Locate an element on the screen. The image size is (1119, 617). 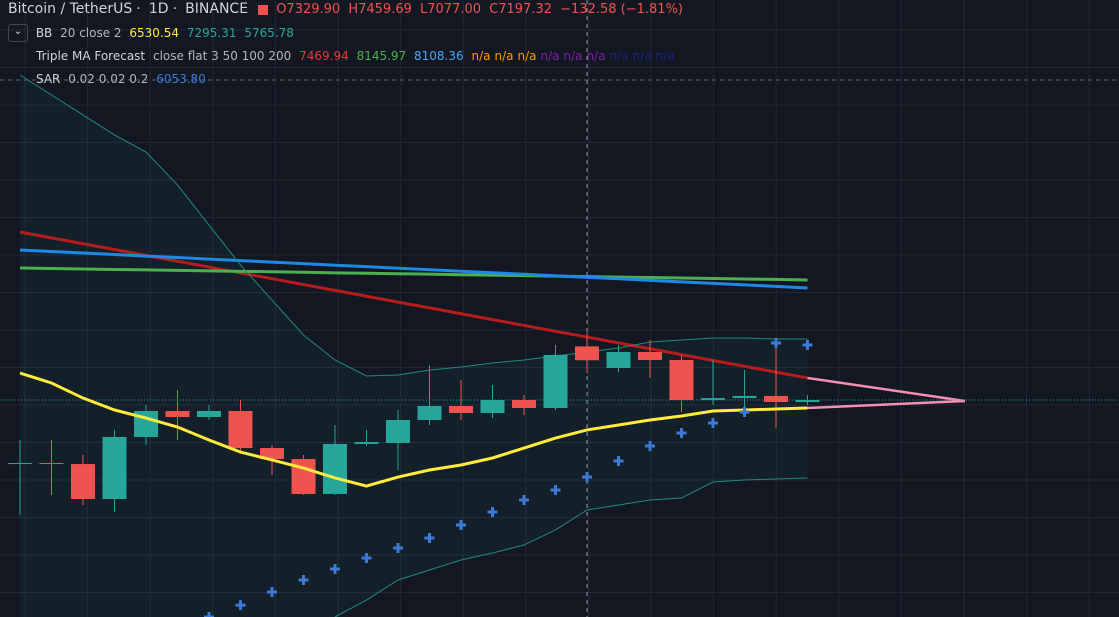
bb-basis is located at coordinates (413, 429).